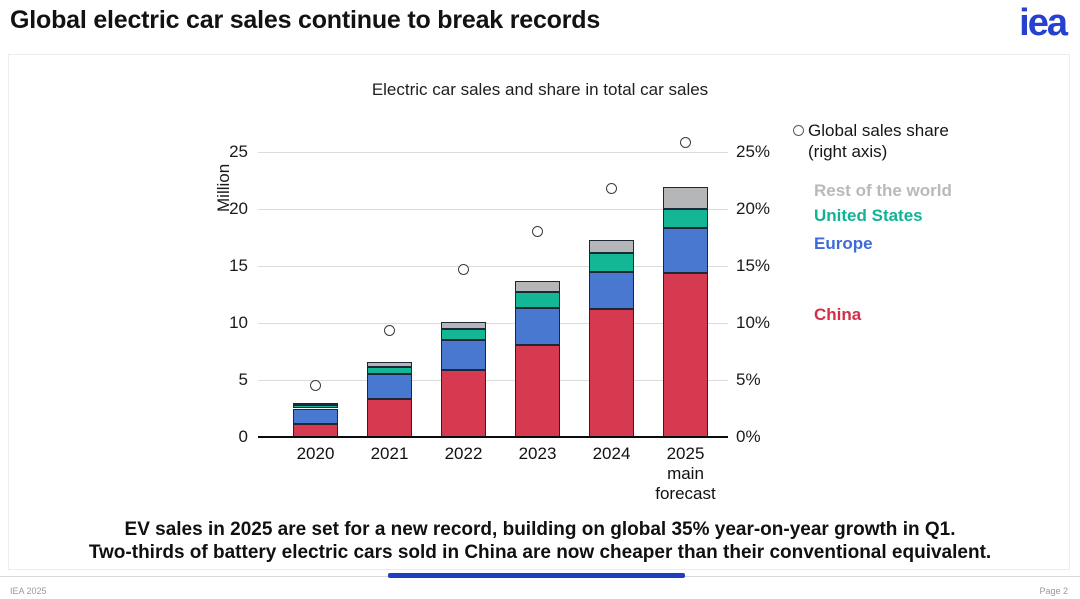 The width and height of the screenshot is (1080, 599). Describe the element at coordinates (537, 453) in the screenshot. I see `x-axis-label: 2023` at that location.